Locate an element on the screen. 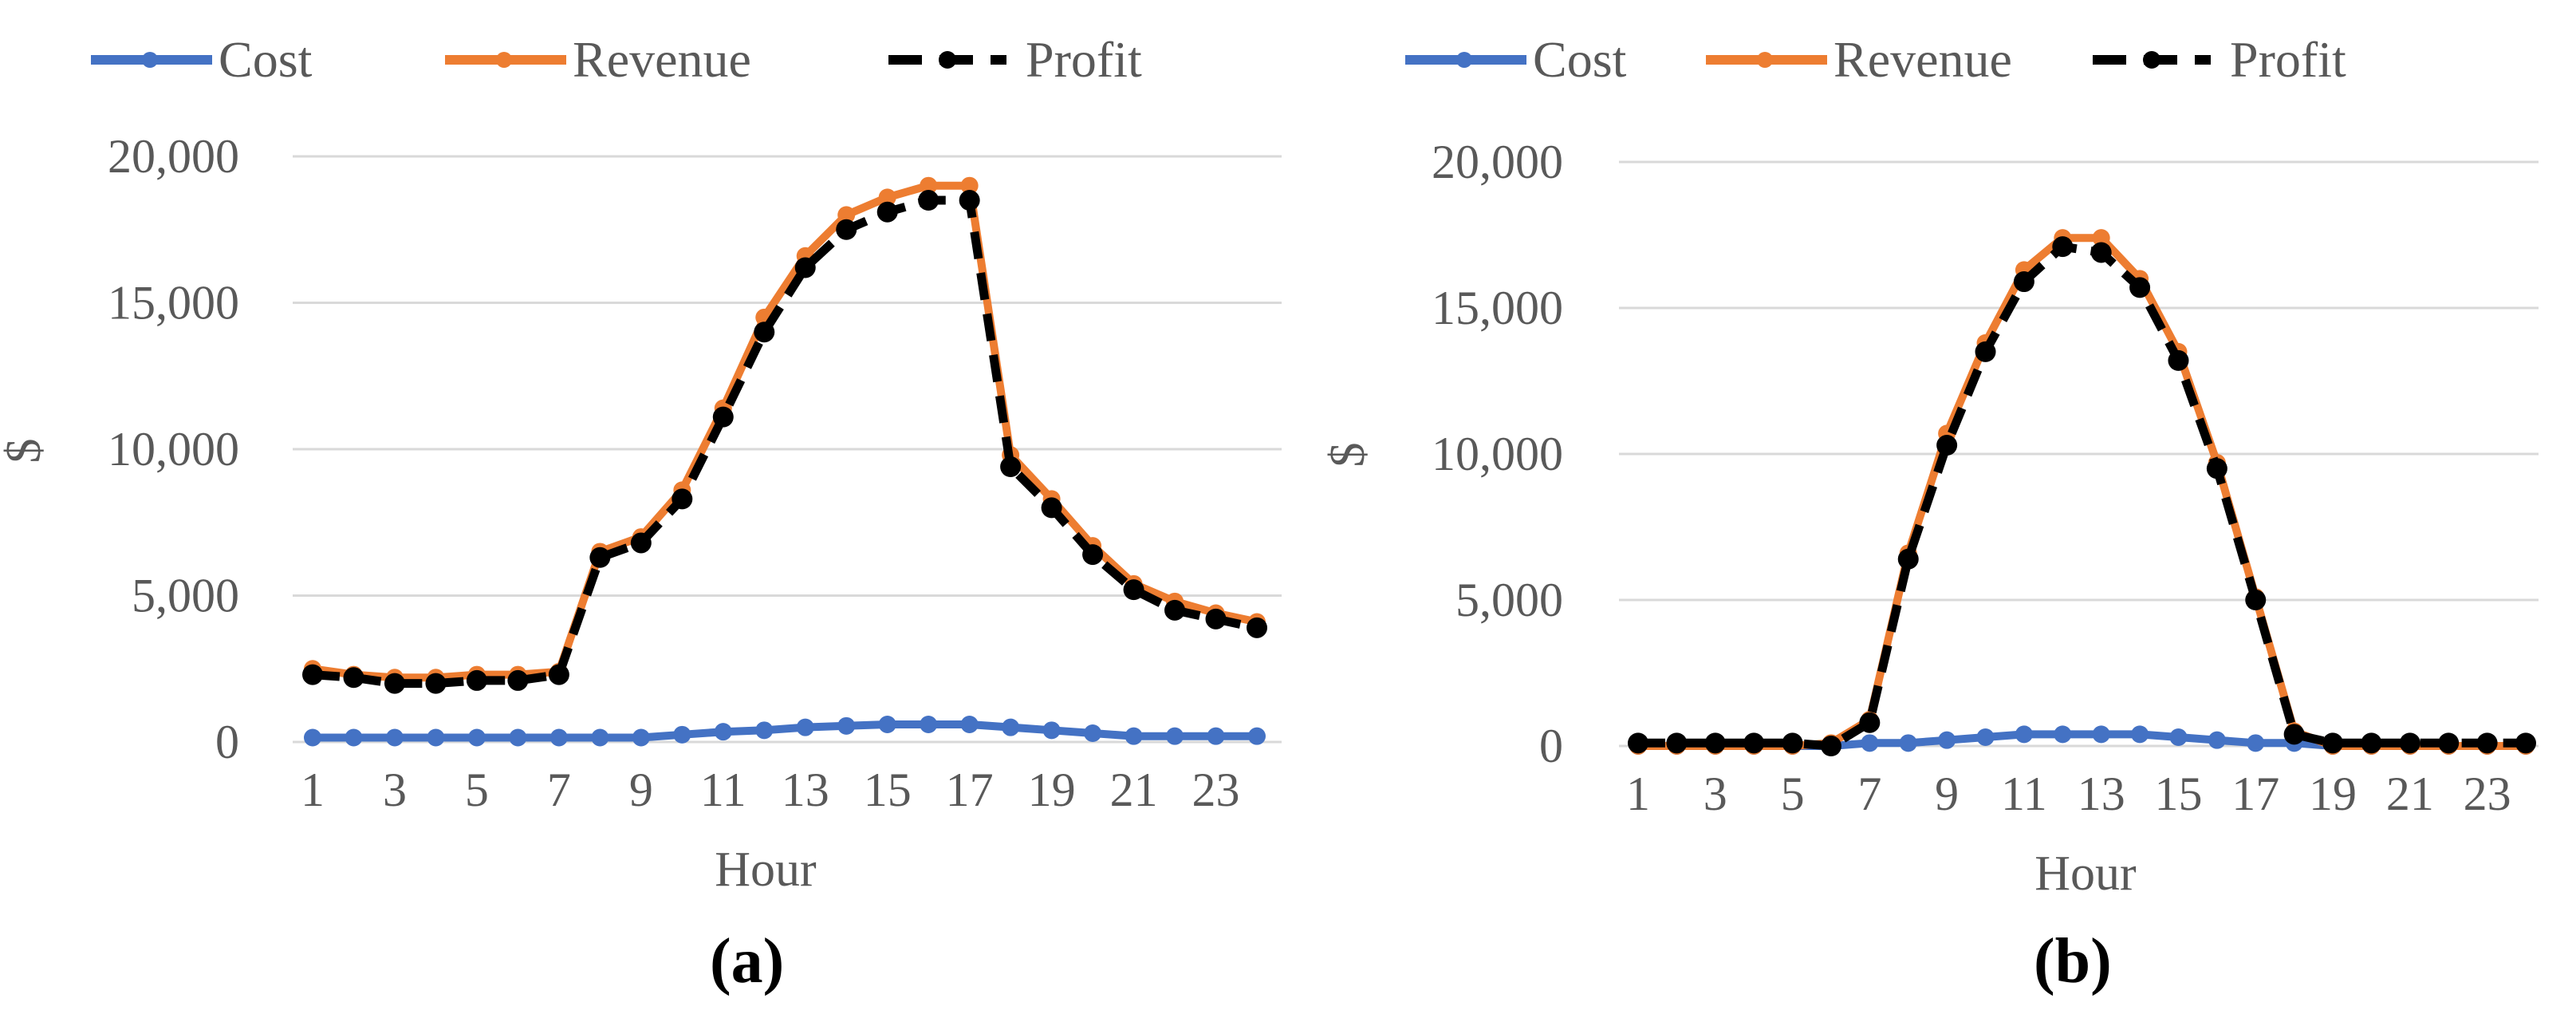 This screenshot has width=2576, height=1034. legend-a: Cost Revenue Profit is located at coordinates (644, 60).